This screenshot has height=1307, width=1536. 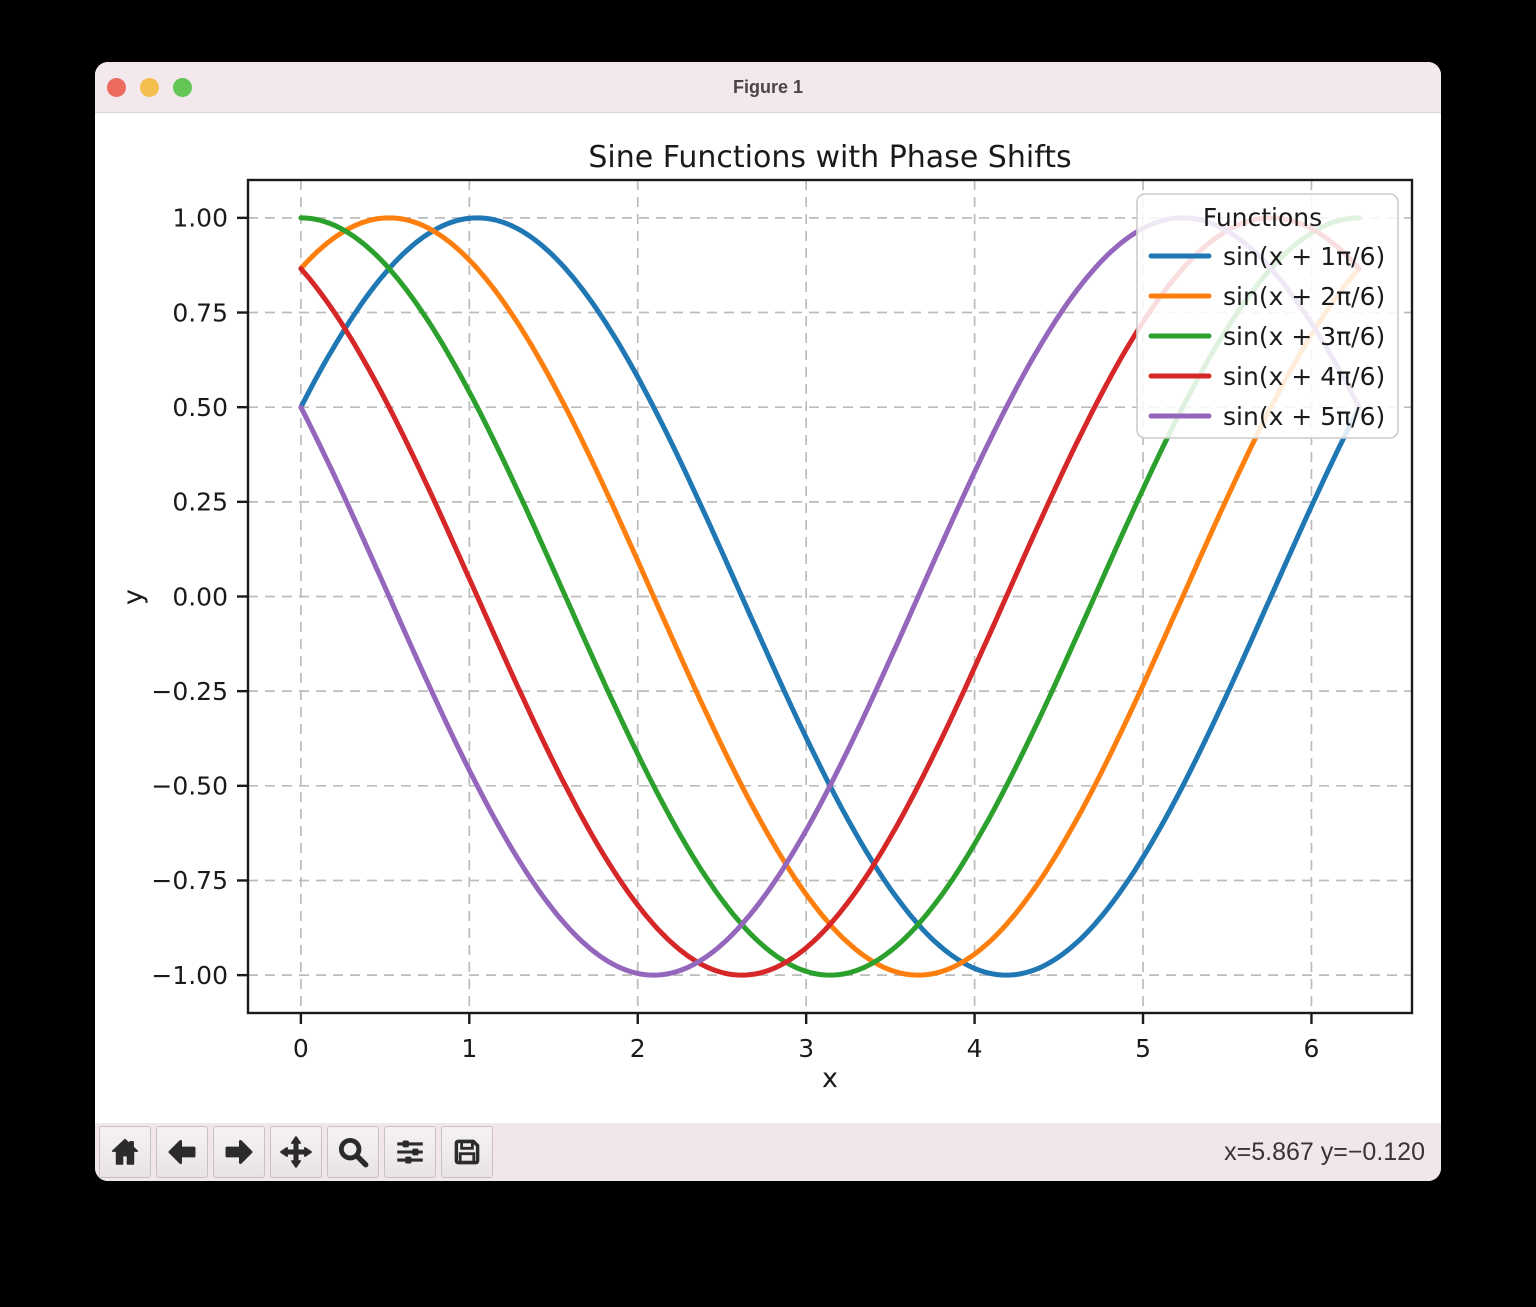 What do you see at coordinates (182, 87) in the screenshot?
I see `maximize-button` at bounding box center [182, 87].